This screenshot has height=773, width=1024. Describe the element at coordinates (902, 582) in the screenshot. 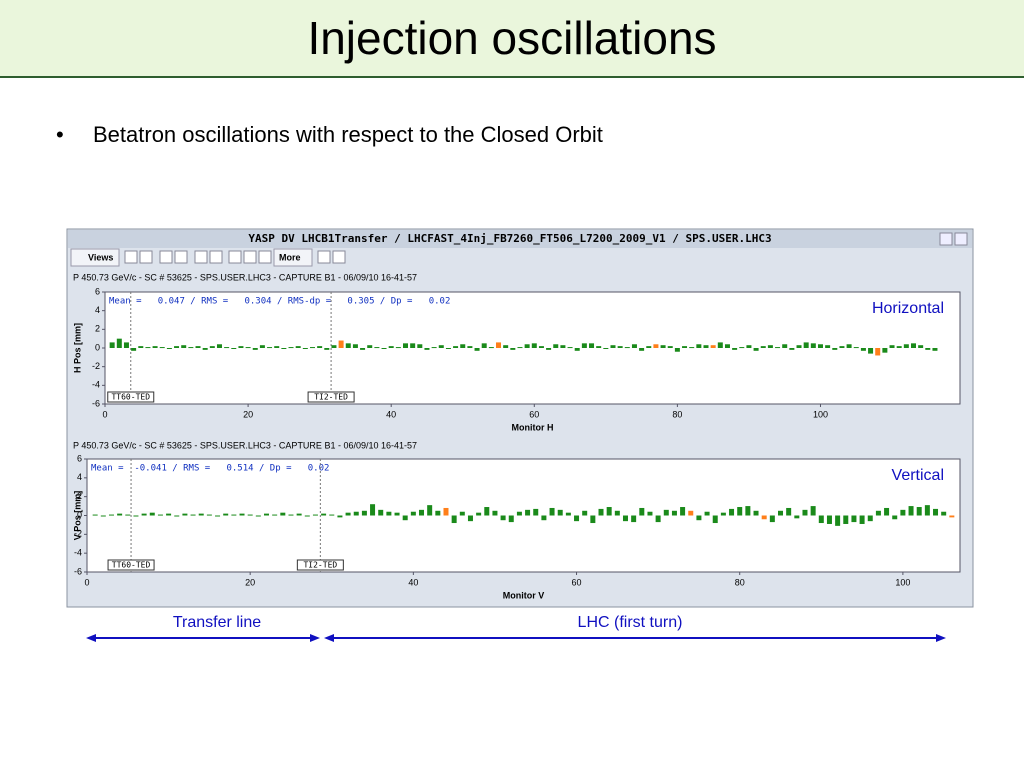

I see `x-tick-label: 100` at that location.